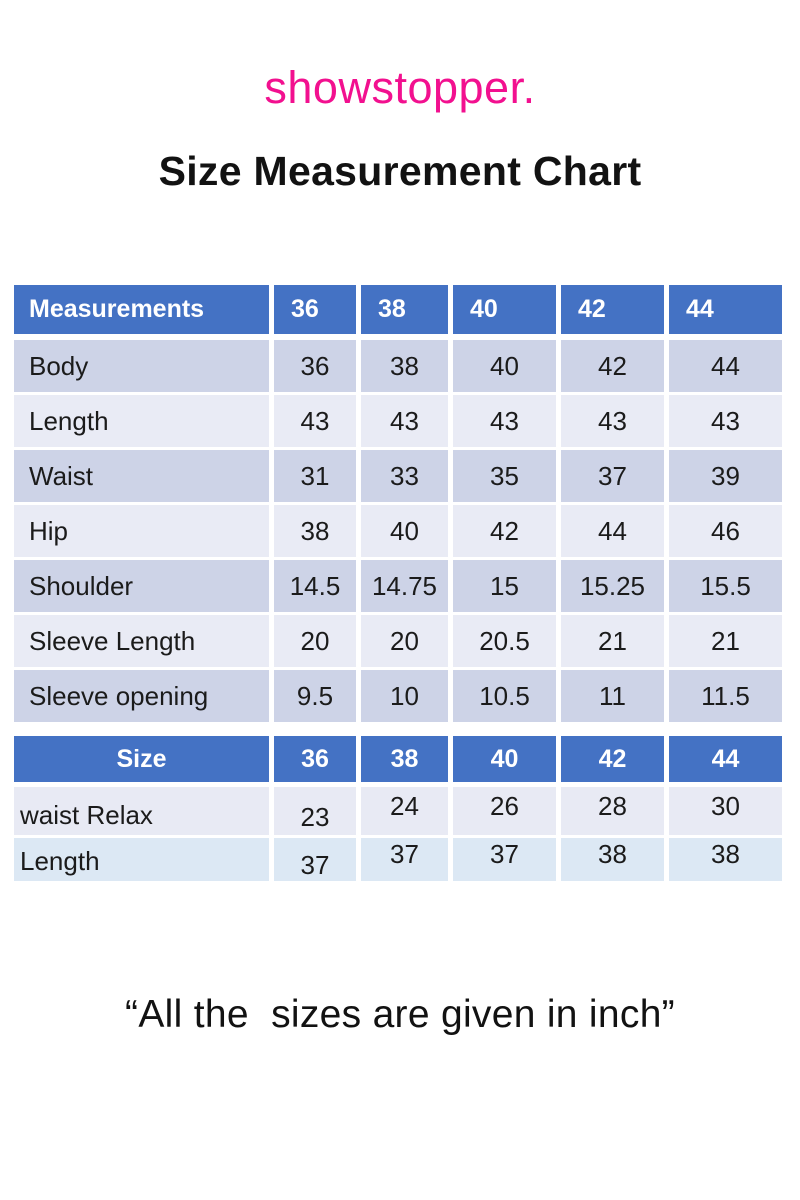 The width and height of the screenshot is (800, 1200). Describe the element at coordinates (404, 696) in the screenshot. I see `value-cell: 10` at that location.